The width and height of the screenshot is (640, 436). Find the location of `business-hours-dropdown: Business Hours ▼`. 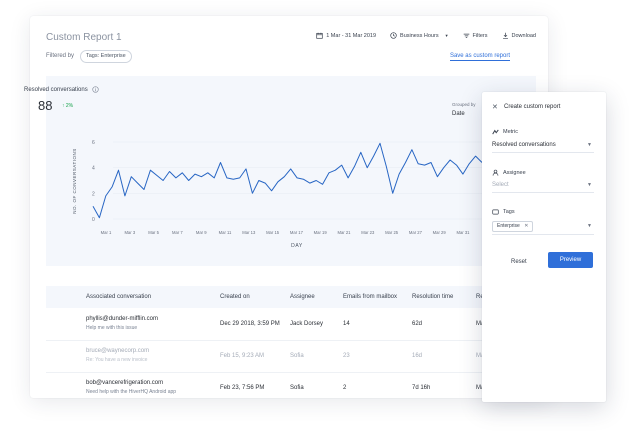

business-hours-dropdown: Business Hours ▼ is located at coordinates (419, 35).